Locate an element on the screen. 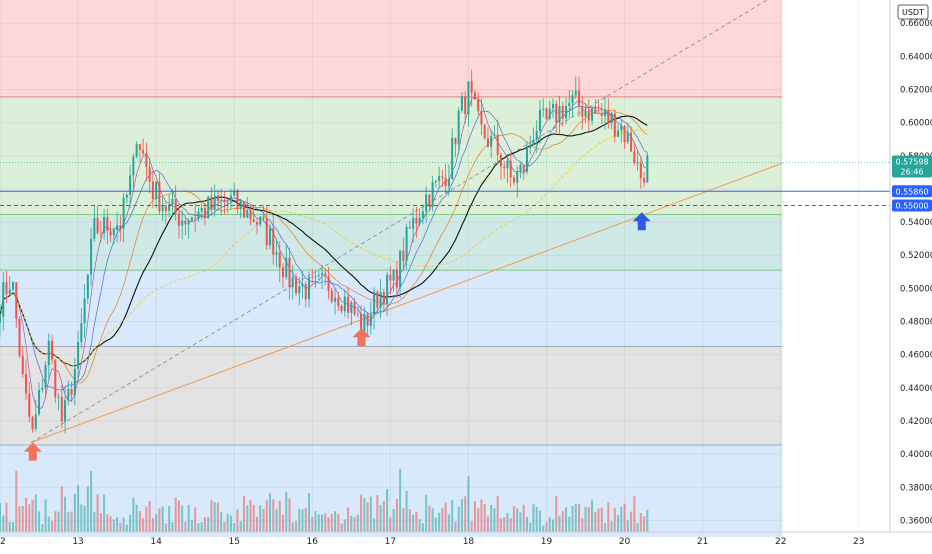 The height and width of the screenshot is (554, 932). y-tick-label: 0.62000 is located at coordinates (916, 90).